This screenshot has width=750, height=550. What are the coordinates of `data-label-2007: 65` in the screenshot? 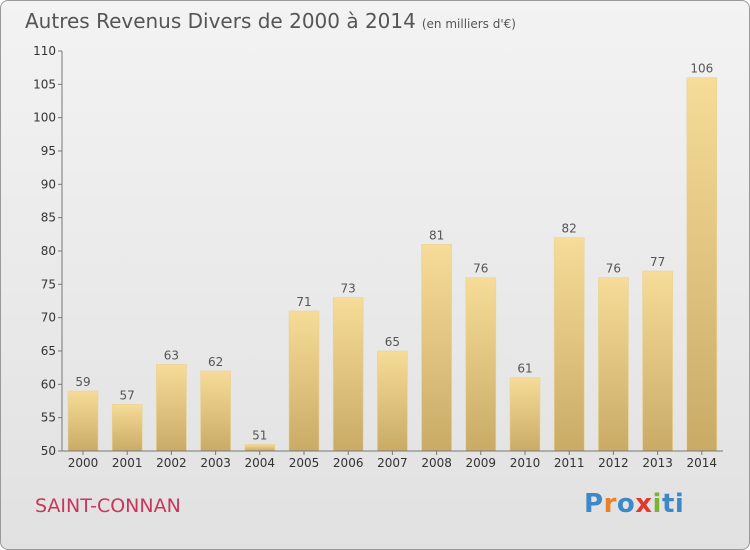 It's located at (392, 342).